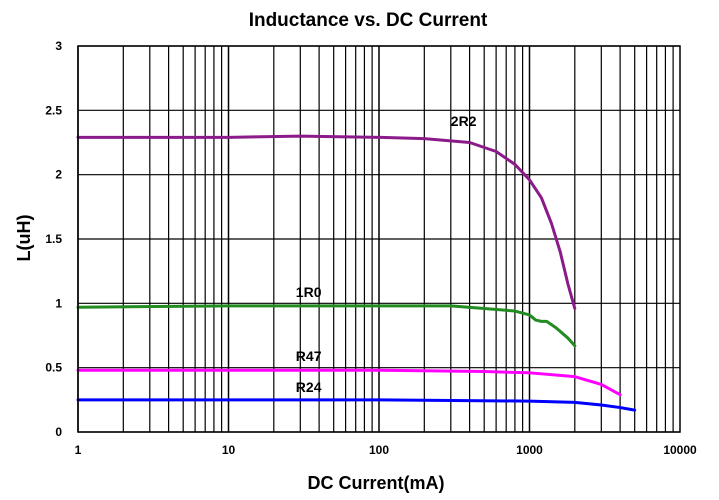  I want to click on series-label-2r2: 2R2, so click(464, 121).